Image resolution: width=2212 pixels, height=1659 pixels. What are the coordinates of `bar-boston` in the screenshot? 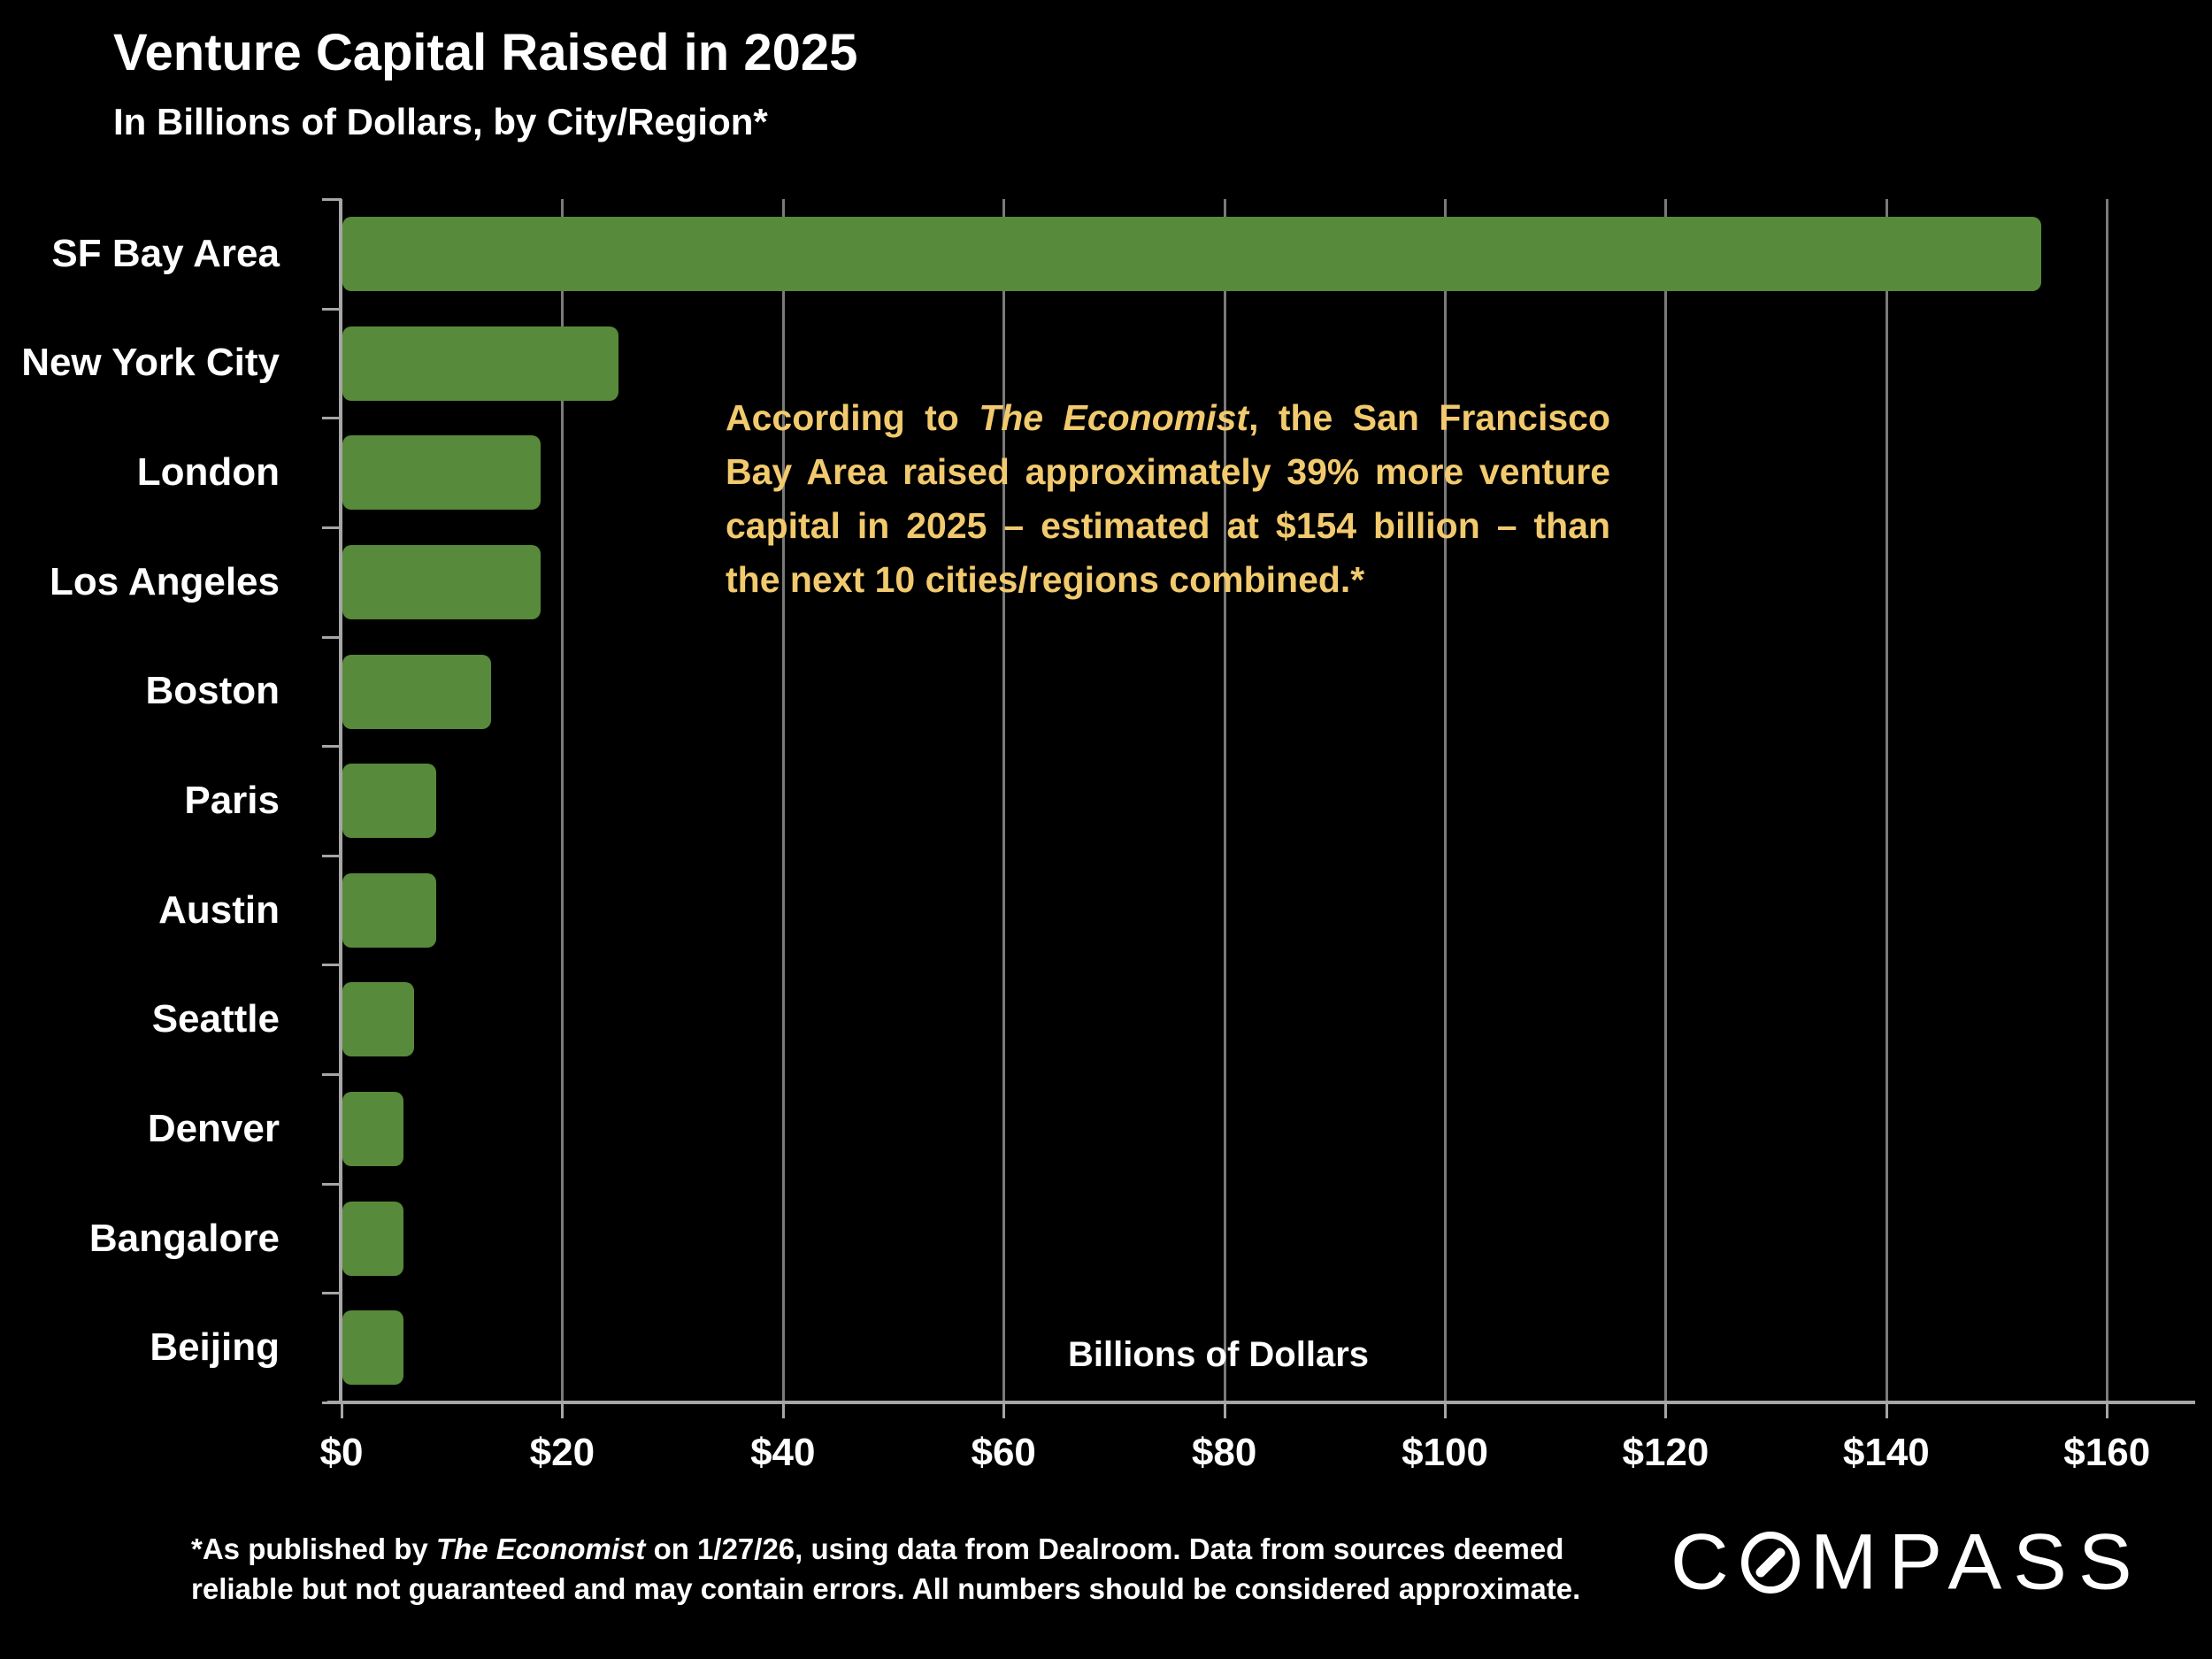 It's located at (417, 692).